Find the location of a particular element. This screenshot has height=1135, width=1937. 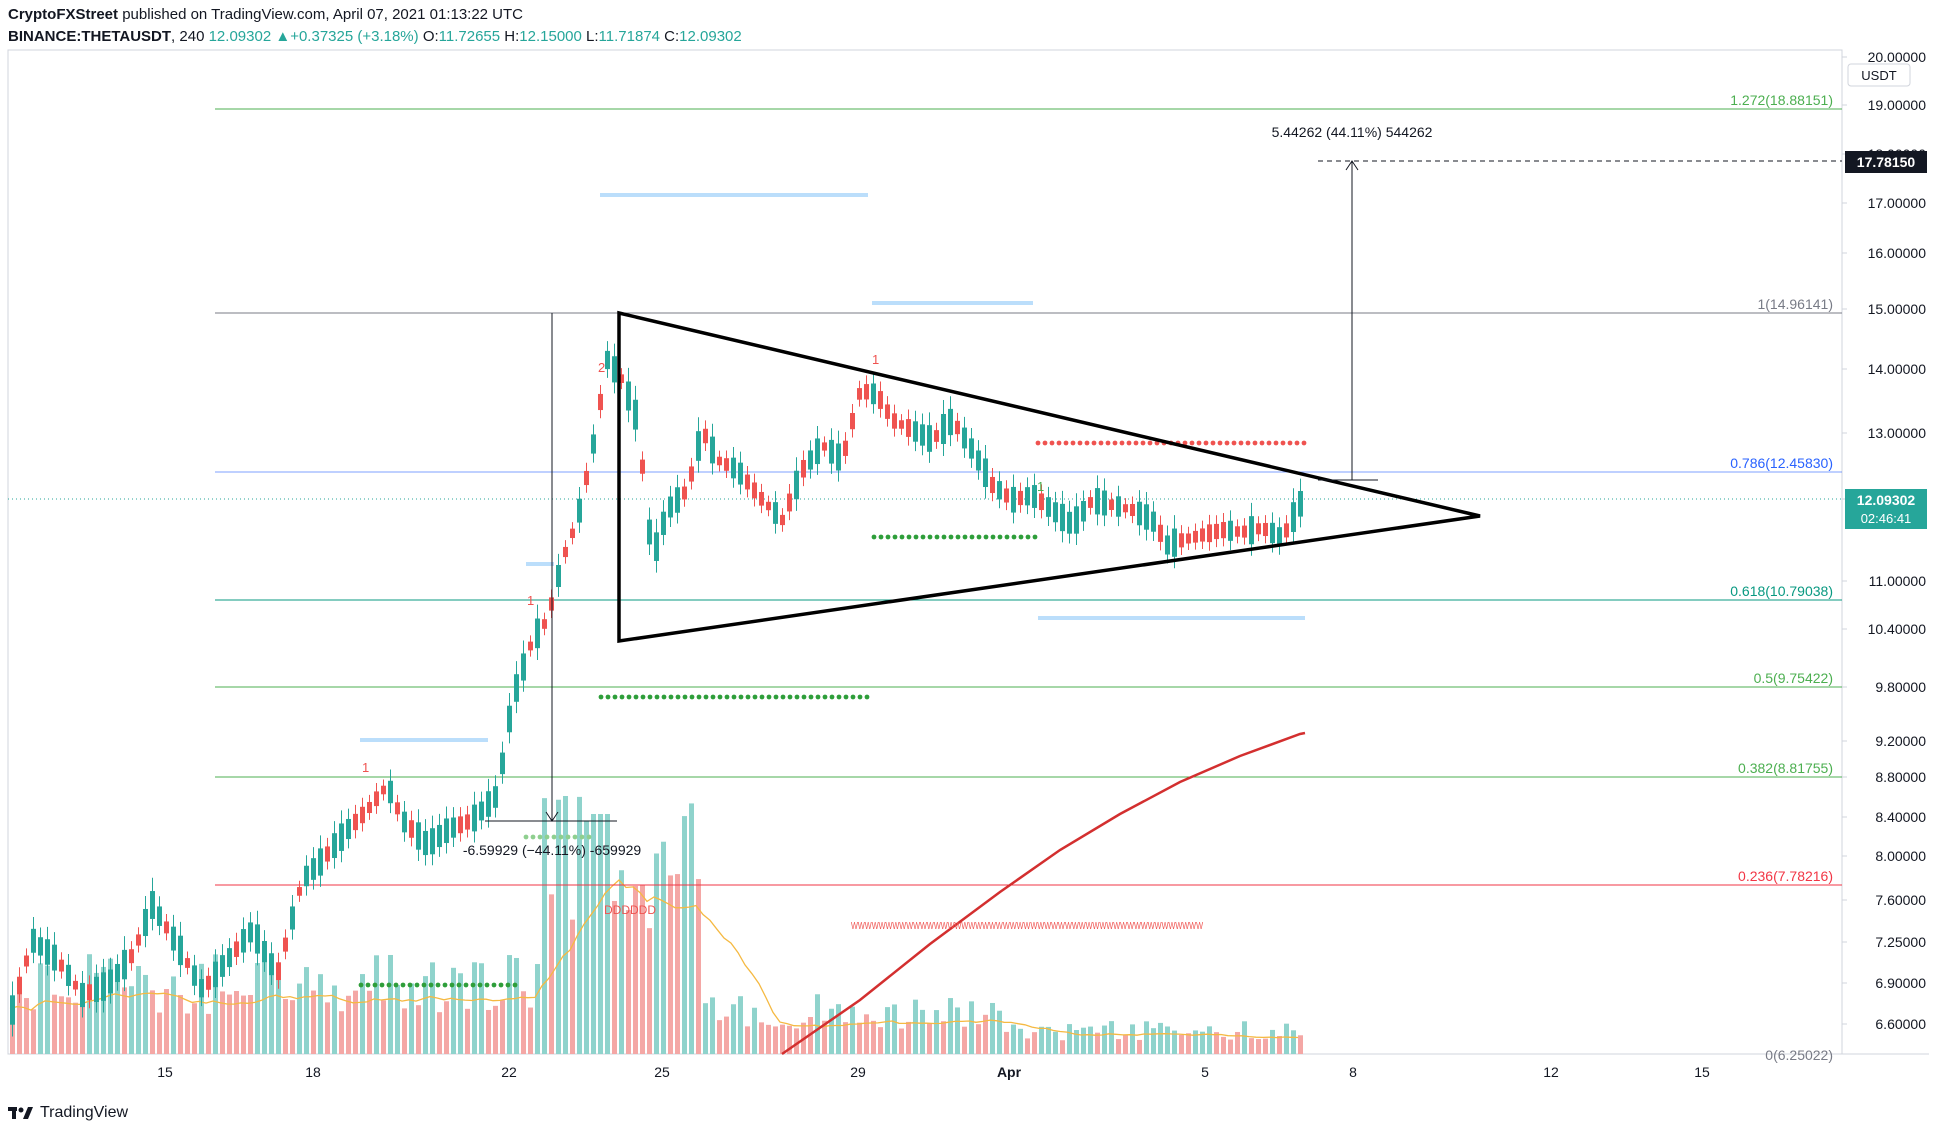

publisher-name: CryptoFXStreet is located at coordinates (63, 14).